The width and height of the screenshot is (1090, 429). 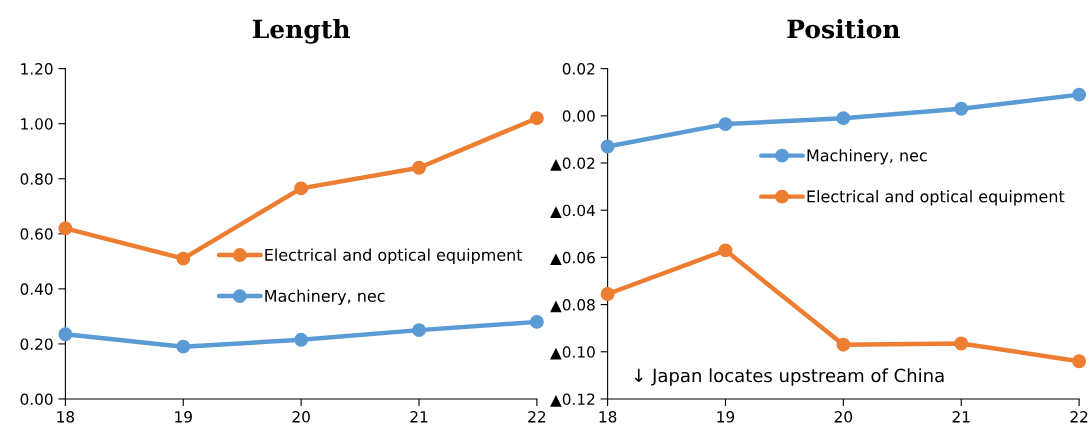 What do you see at coordinates (572, 258) in the screenshot?
I see `y-tick-label: ▲0.06` at bounding box center [572, 258].